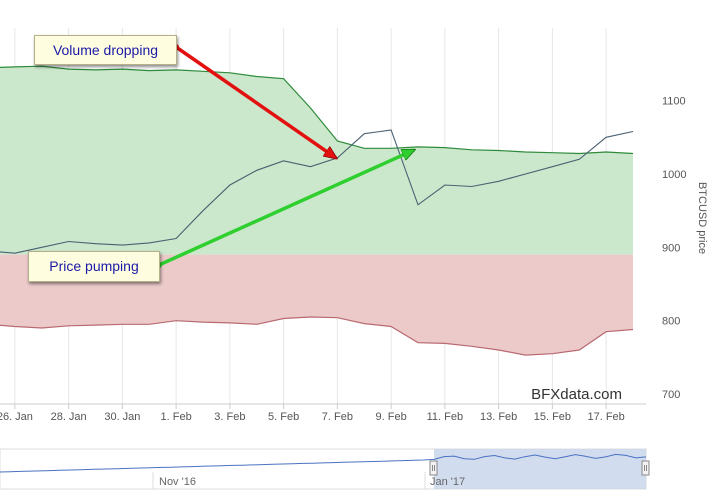 The height and width of the screenshot is (493, 716). What do you see at coordinates (122, 417) in the screenshot?
I see `x-tick-label: 30. Jan` at bounding box center [122, 417].